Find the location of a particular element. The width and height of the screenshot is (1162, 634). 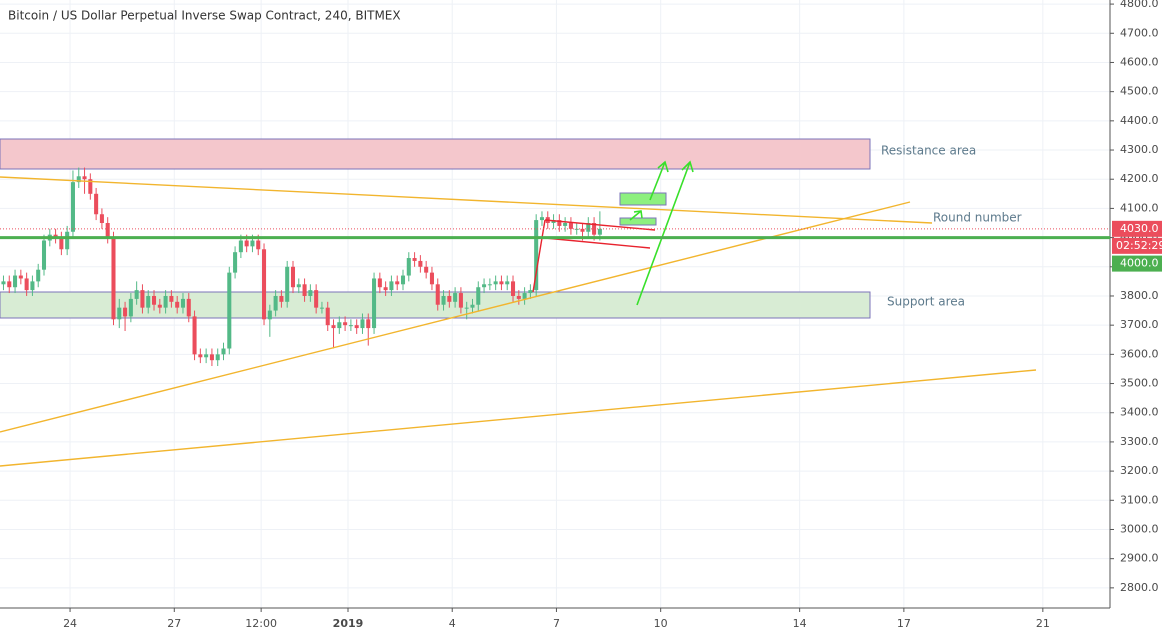

y-tick-label: 4300.0 is located at coordinates (1139, 149).